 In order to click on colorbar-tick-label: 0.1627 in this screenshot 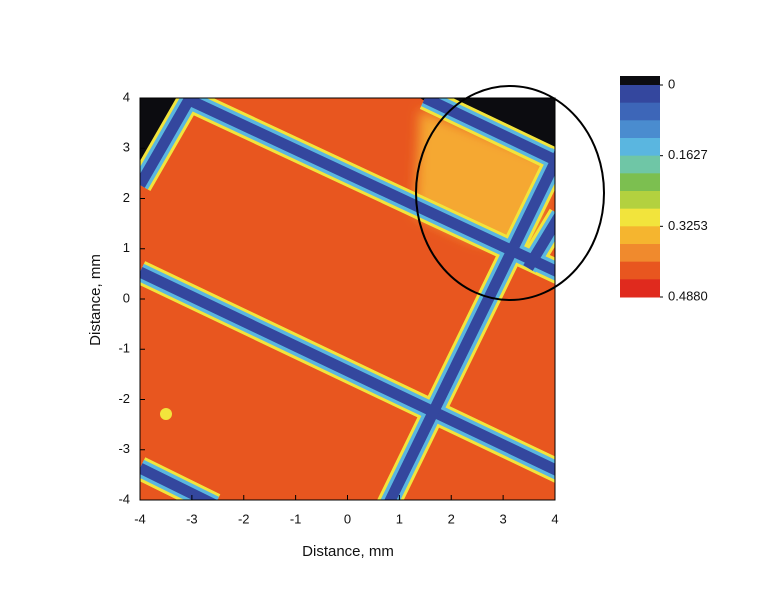, I will do `click(688, 154)`.